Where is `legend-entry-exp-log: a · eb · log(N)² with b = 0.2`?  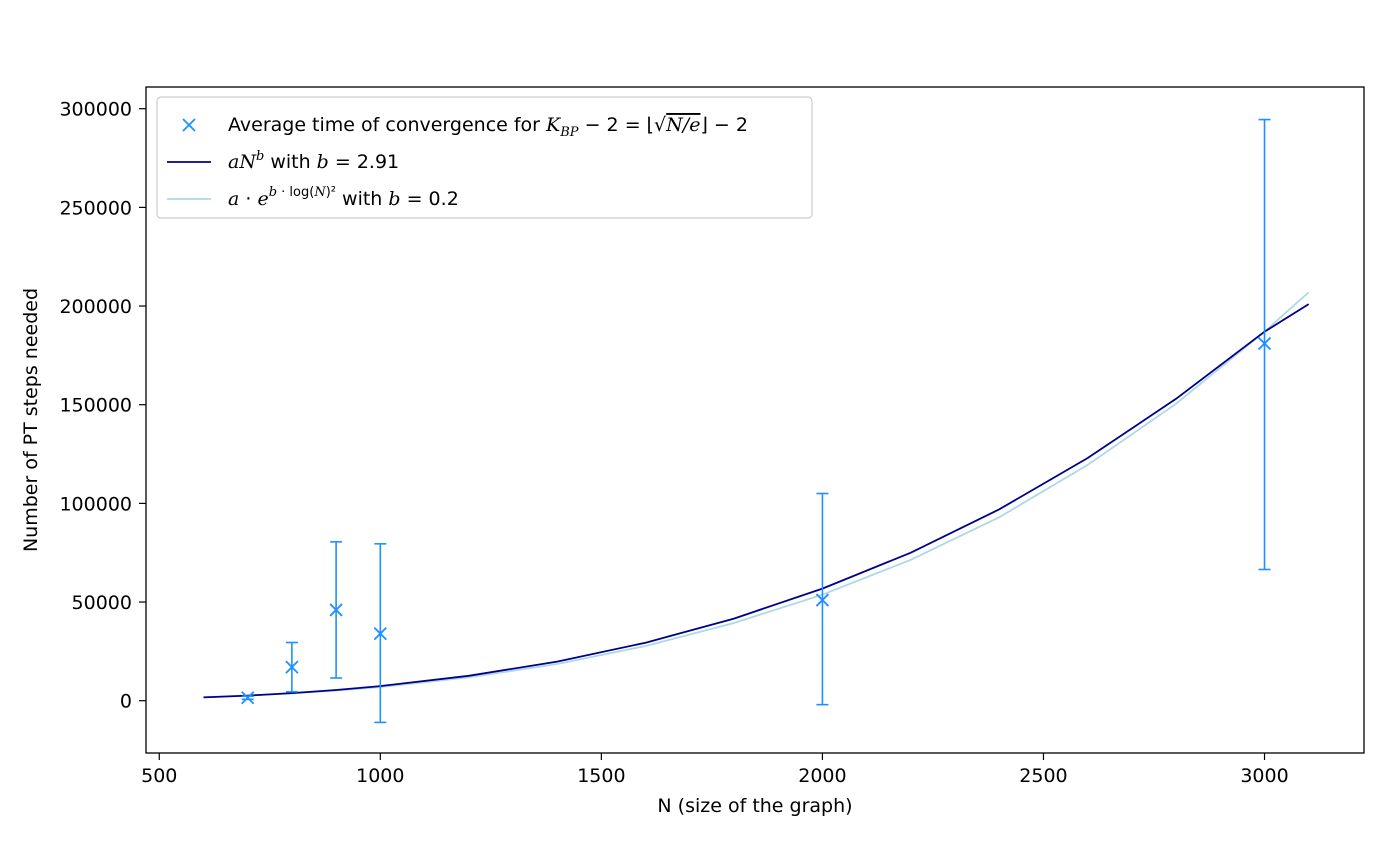
legend-entry-exp-log: a · eb · log(N)² with b = 0.2 is located at coordinates (343, 197).